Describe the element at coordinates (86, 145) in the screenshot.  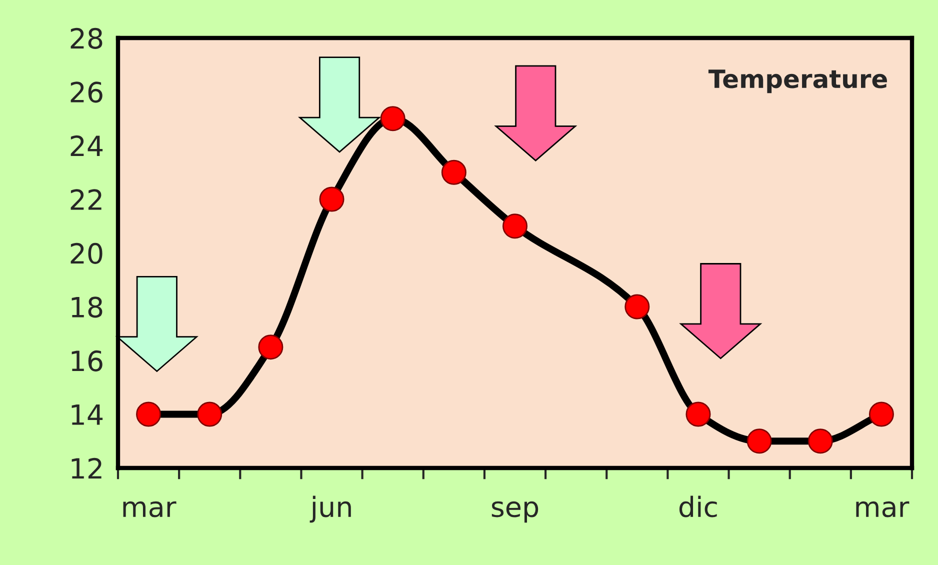
I see `y-tick-label: 24` at that location.